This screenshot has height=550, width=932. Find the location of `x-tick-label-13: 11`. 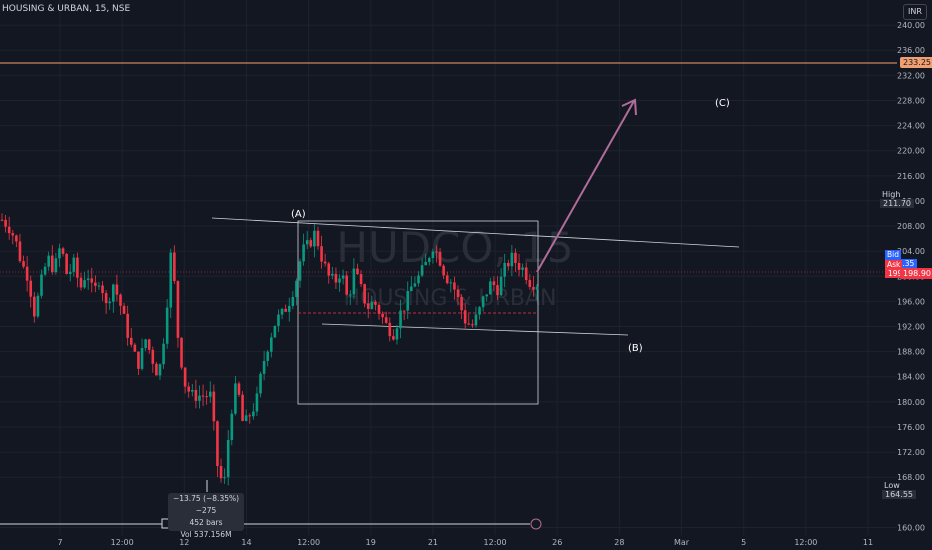

x-tick-label-13: 11 is located at coordinates (868, 542).